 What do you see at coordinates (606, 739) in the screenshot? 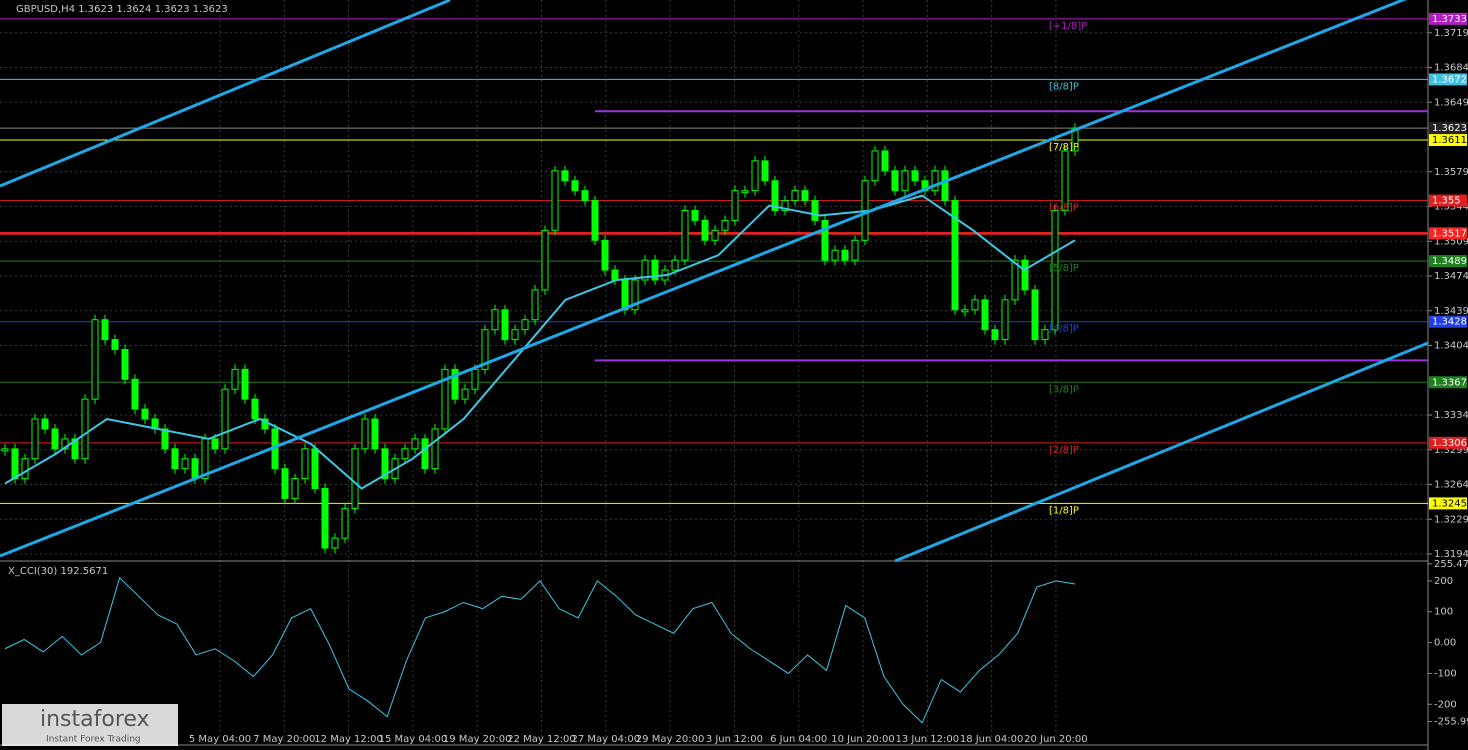
I see `x-tick-label: 27 May 04:00` at bounding box center [606, 739].